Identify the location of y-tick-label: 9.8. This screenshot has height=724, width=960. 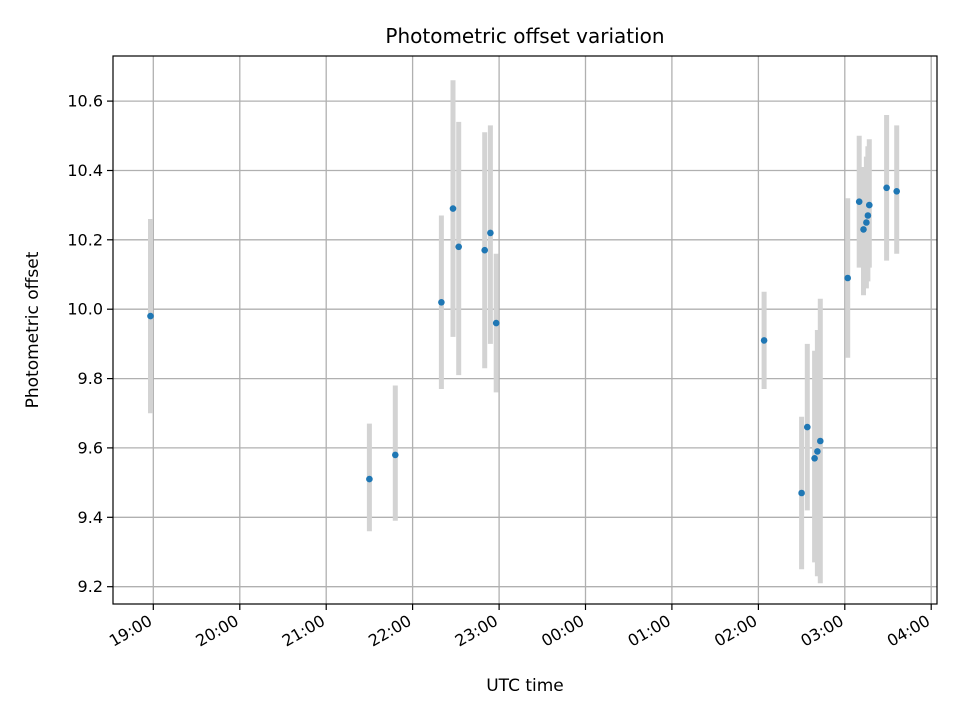
(90, 378).